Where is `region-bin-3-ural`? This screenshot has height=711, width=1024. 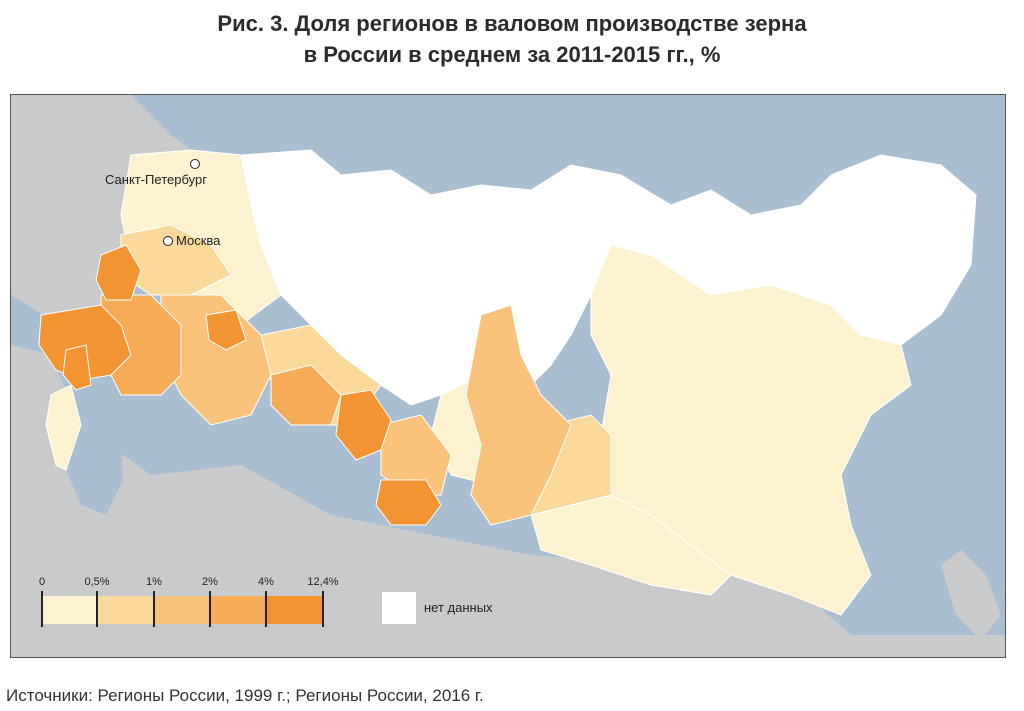 region-bin-3-ural is located at coordinates (306, 395).